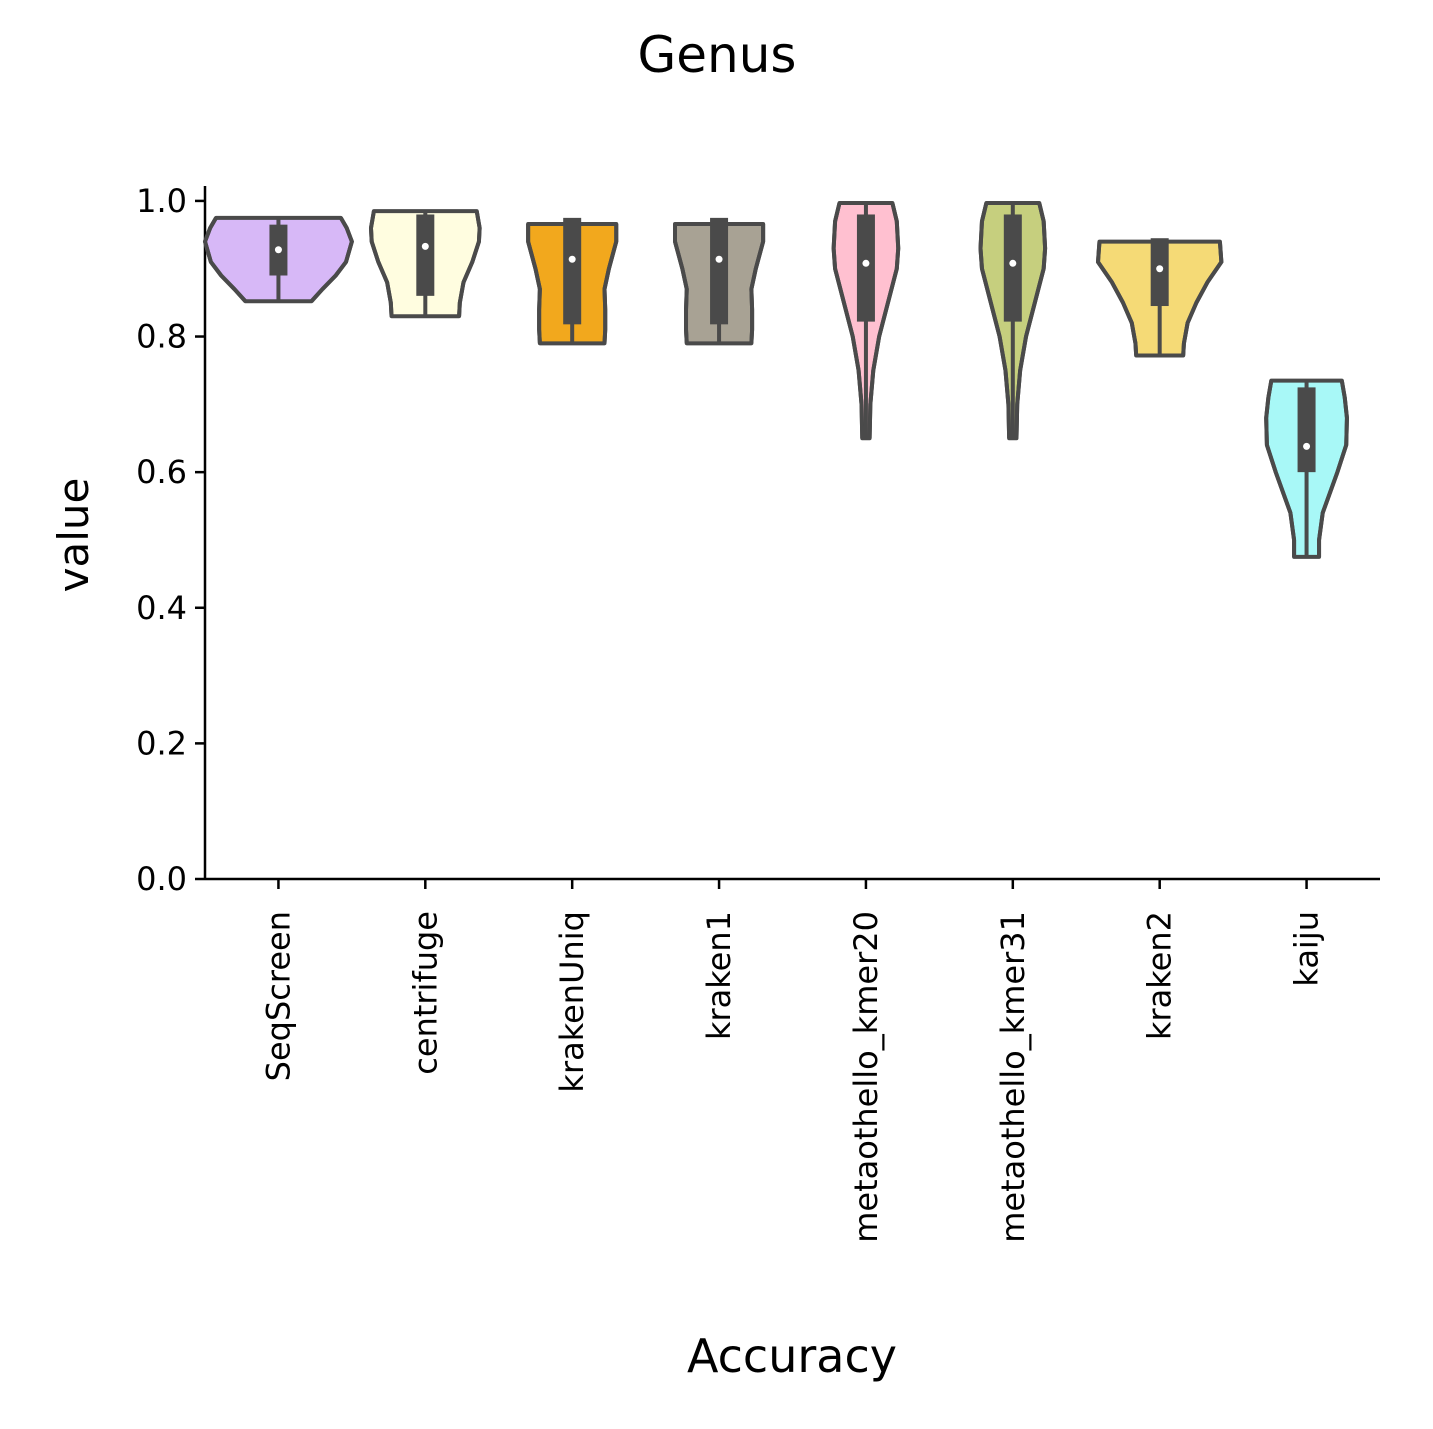 The width and height of the screenshot is (1433, 1429). What do you see at coordinates (161, 608) in the screenshot?
I see `y-tick-label: 0.4` at bounding box center [161, 608].